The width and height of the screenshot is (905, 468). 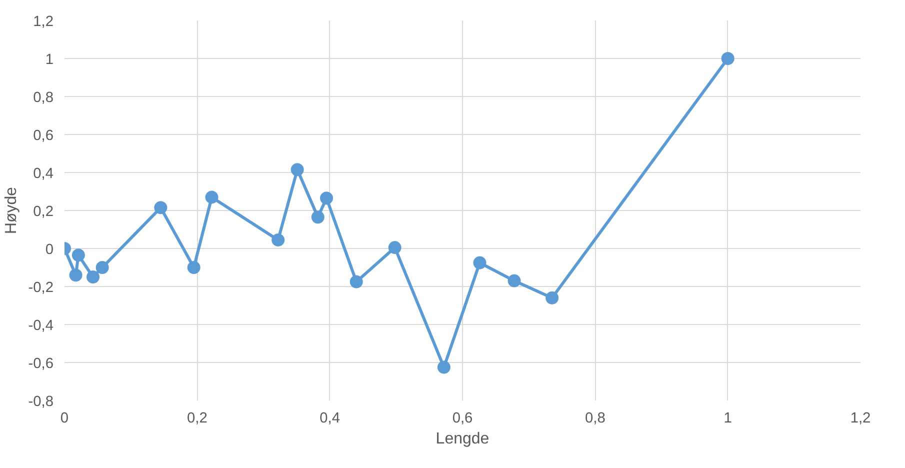 I want to click on y-tick-label: -0,6, so click(x=41, y=364).